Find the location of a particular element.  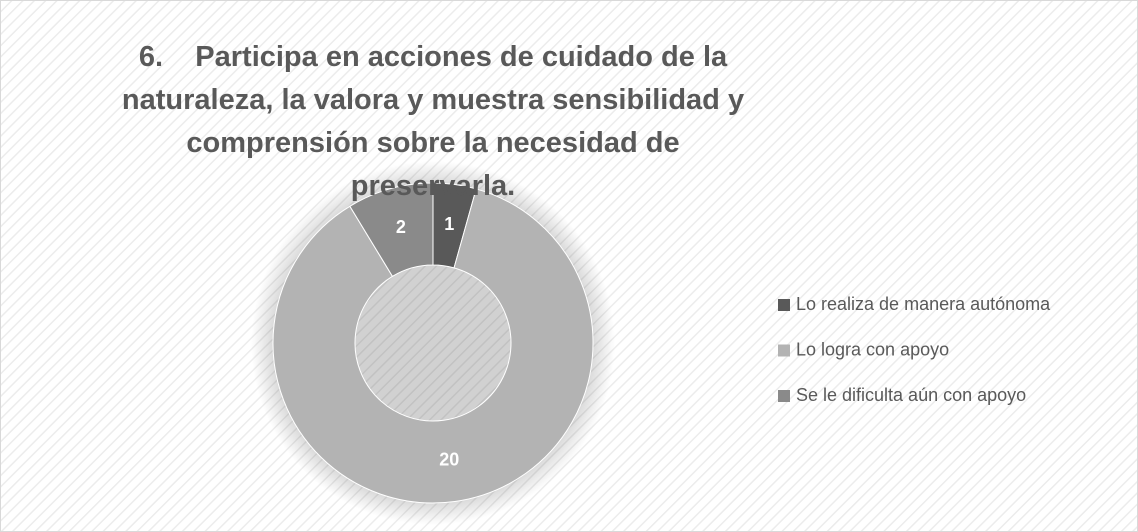

data-label: 1 is located at coordinates (449, 224).